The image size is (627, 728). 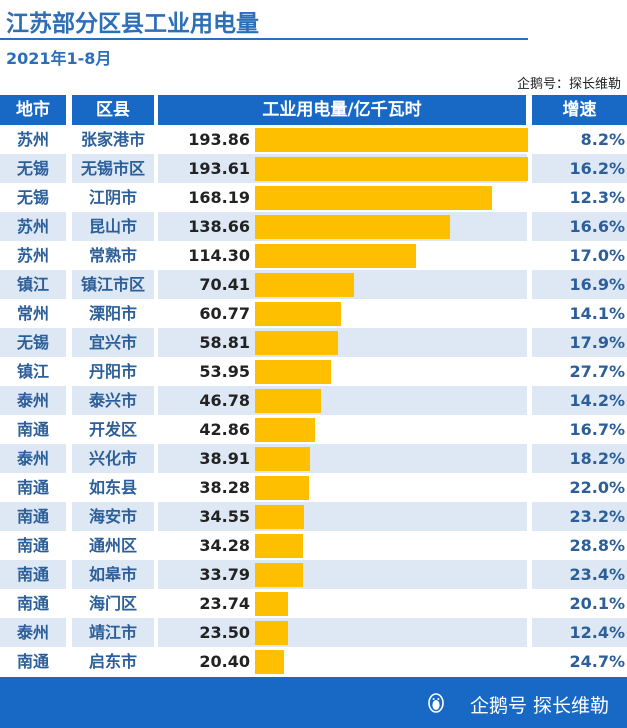 What do you see at coordinates (224, 545) in the screenshot?
I see `value-label: 34.28` at bounding box center [224, 545].